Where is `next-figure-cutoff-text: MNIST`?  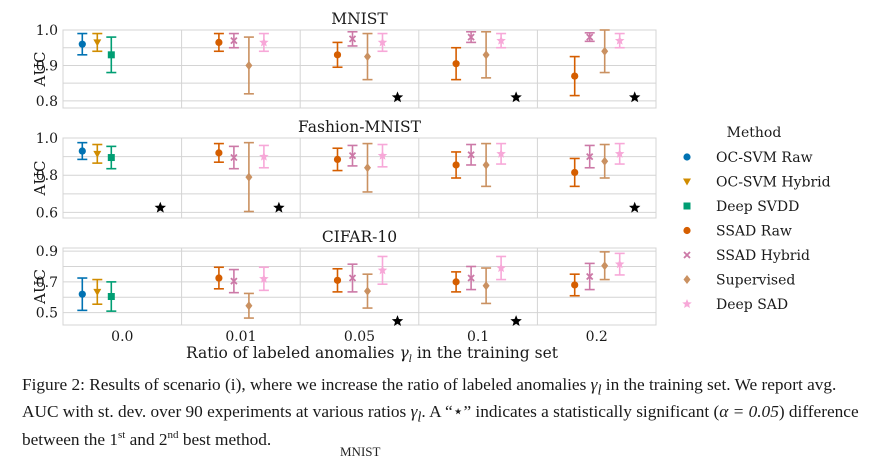 next-figure-cutoff-text: MNIST is located at coordinates (360, 451).